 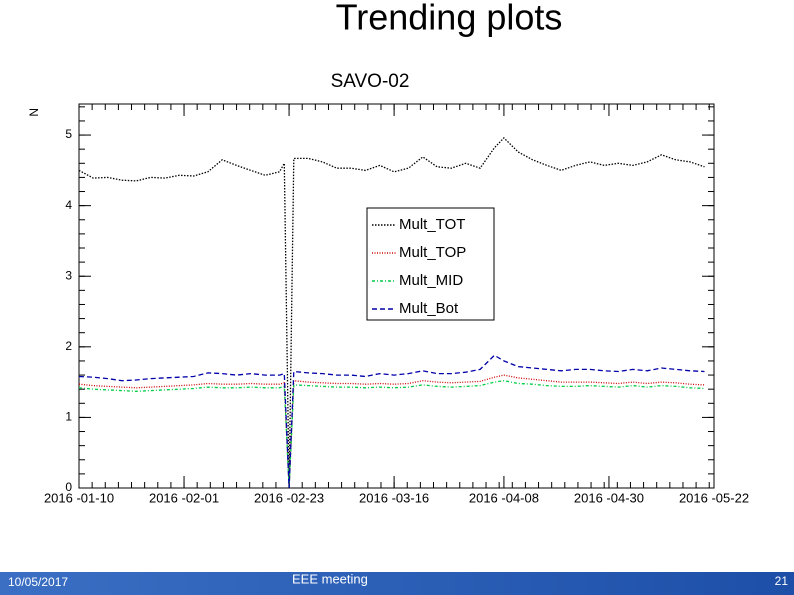 I want to click on footer-page: 21, so click(x=782, y=581).